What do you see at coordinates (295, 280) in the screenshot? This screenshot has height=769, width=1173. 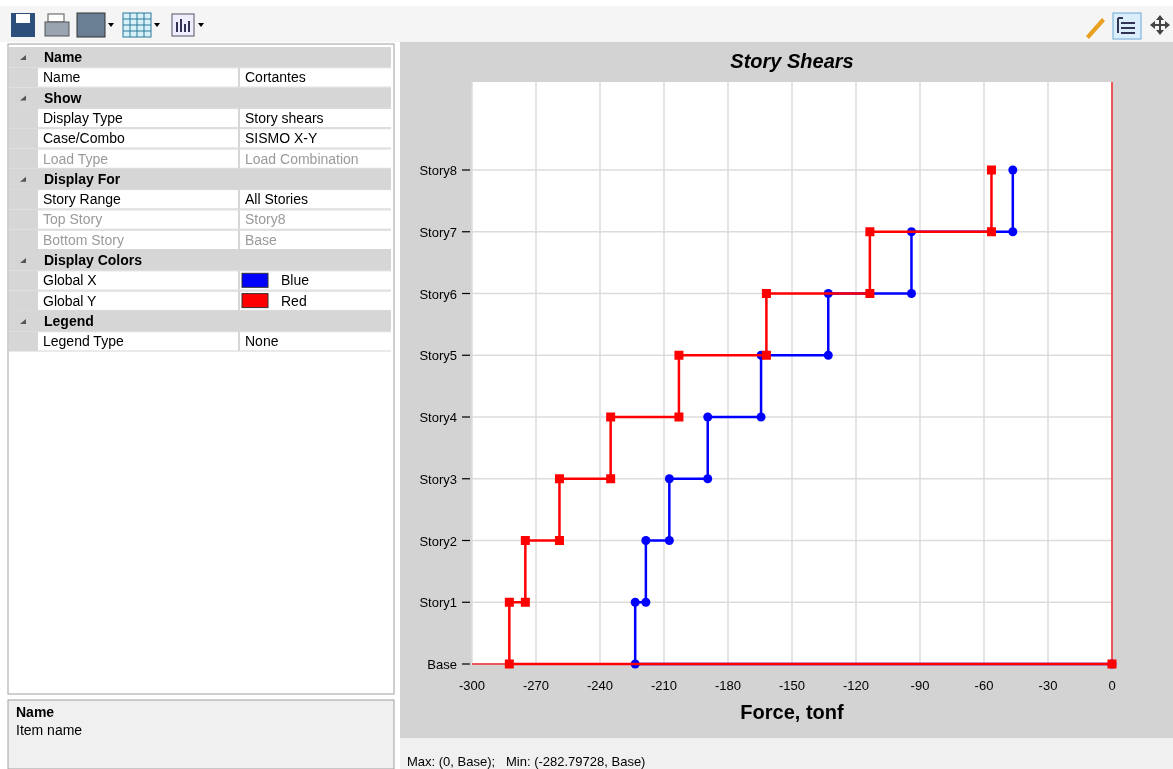 I see `text: Blue` at bounding box center [295, 280].